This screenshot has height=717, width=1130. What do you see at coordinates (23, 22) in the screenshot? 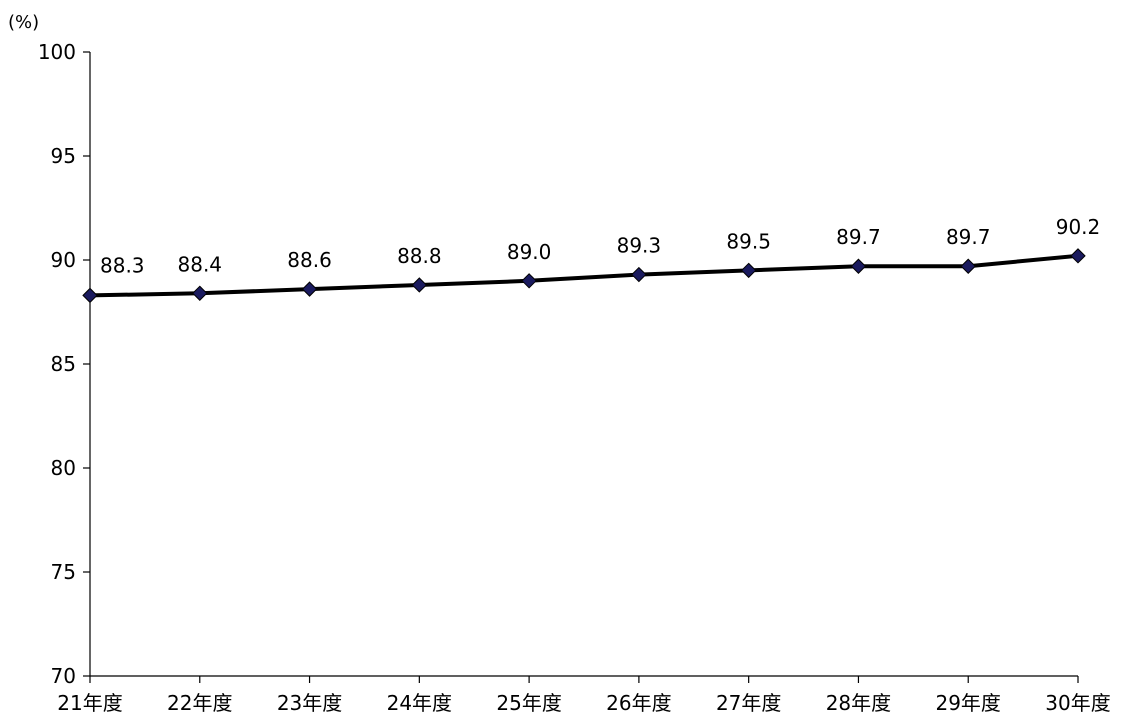
I see `y-unit-label: (%)` at bounding box center [23, 22].